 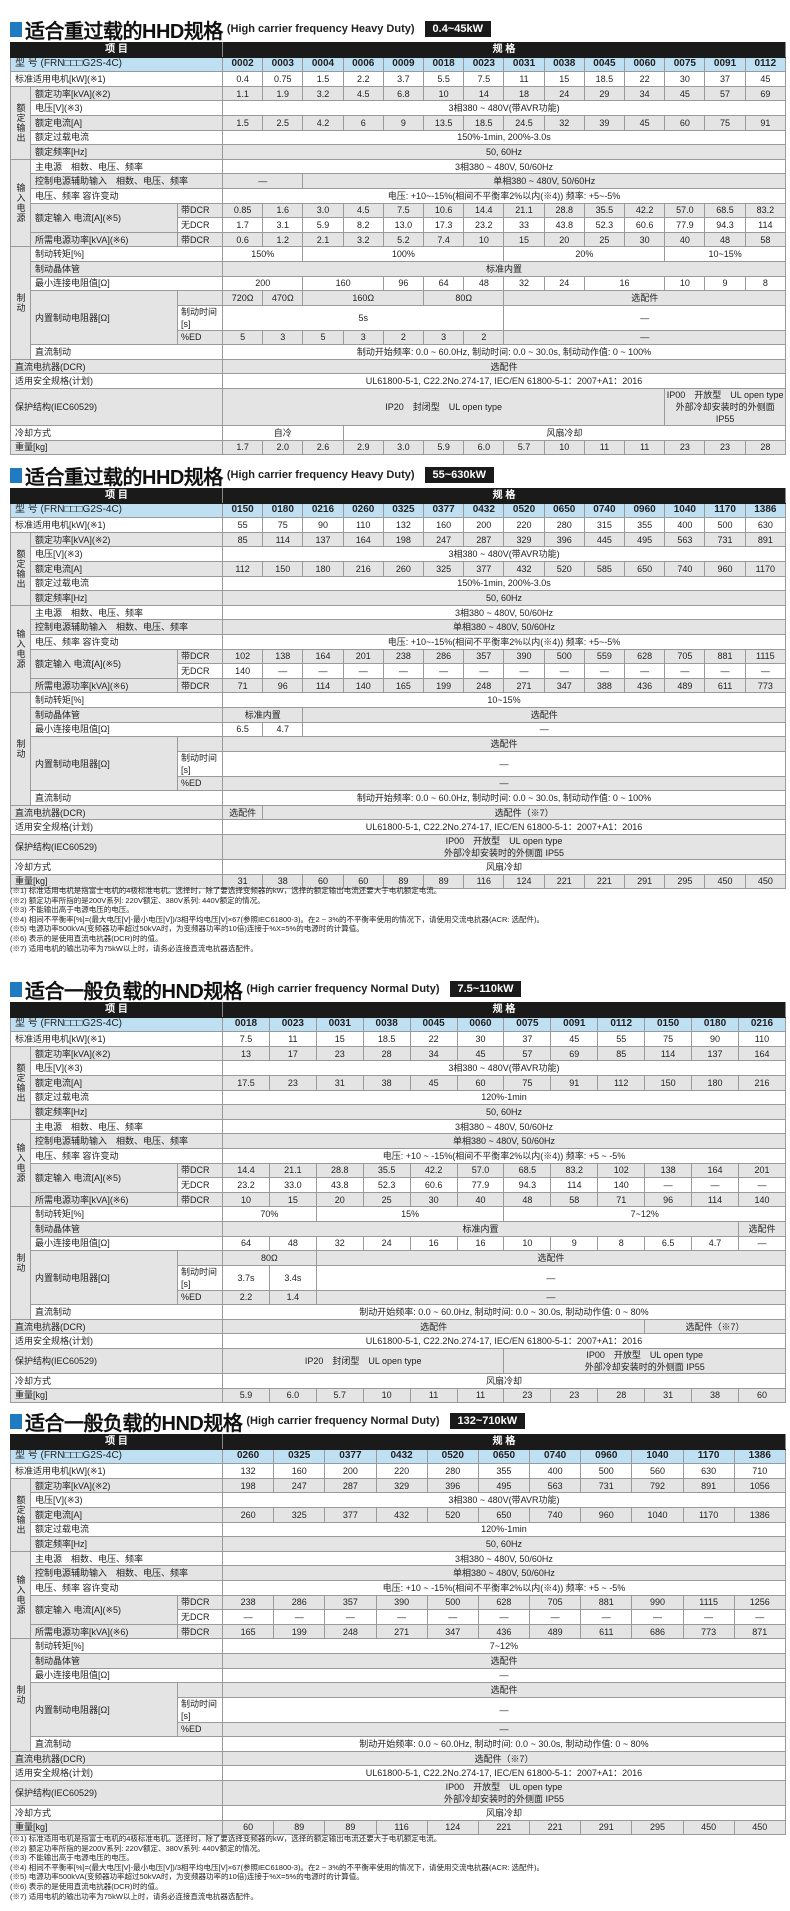 I want to click on spec-cell: 2.5, so click(x=283, y=122).